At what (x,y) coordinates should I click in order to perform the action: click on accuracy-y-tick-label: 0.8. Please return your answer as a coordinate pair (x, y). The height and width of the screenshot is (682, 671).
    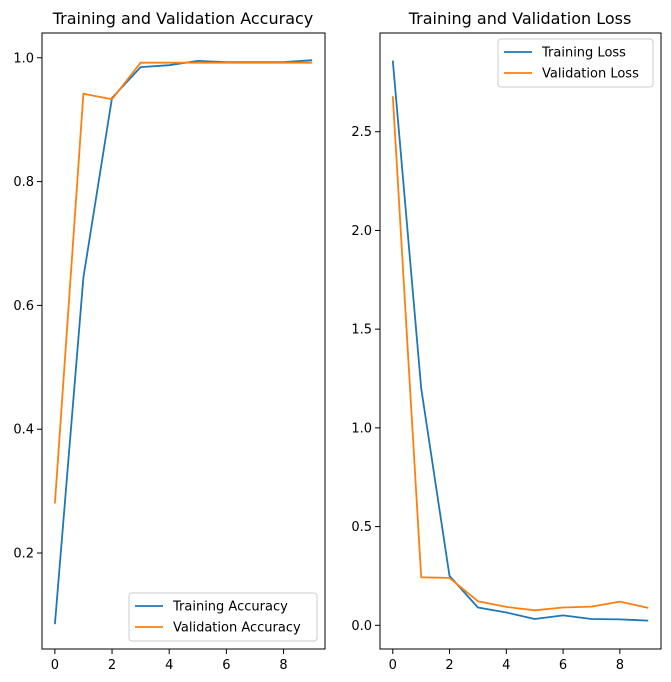
    Looking at the image, I should click on (23, 182).